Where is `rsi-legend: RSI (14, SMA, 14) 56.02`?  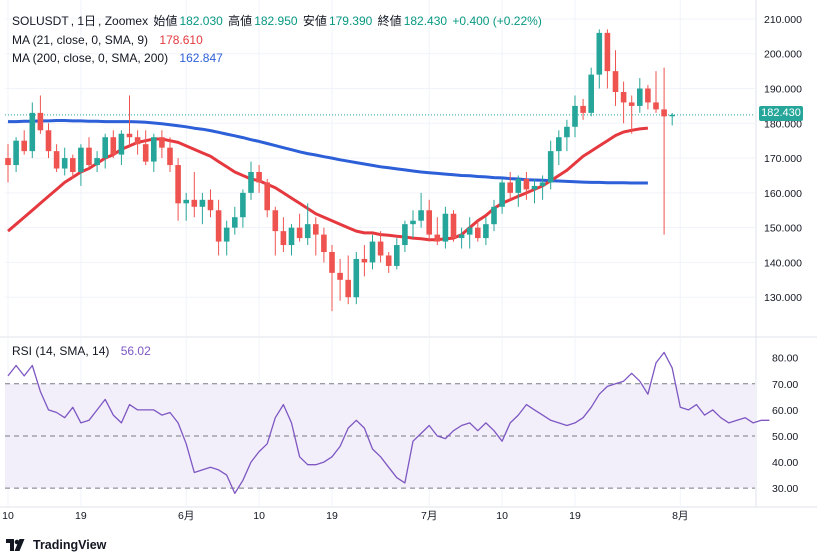
rsi-legend: RSI (14, SMA, 14) 56.02 is located at coordinates (82, 351).